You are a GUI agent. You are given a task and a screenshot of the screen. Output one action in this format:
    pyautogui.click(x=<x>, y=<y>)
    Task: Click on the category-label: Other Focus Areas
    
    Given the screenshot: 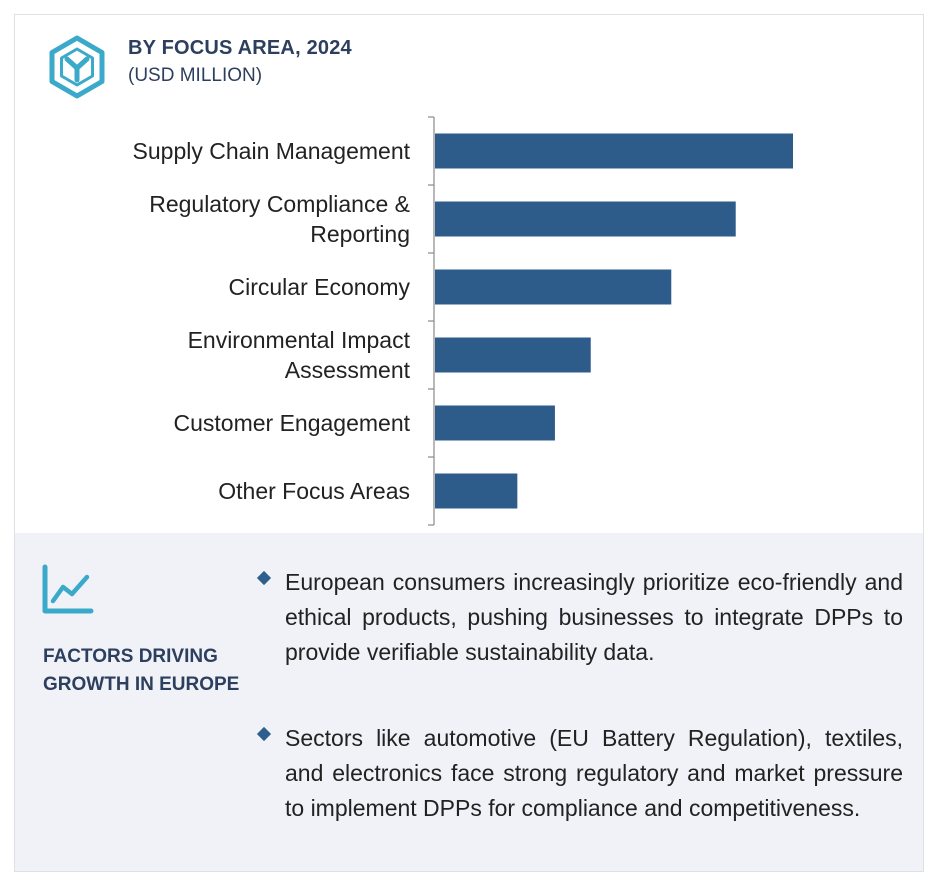 What is the action you would take?
    pyautogui.click(x=314, y=491)
    